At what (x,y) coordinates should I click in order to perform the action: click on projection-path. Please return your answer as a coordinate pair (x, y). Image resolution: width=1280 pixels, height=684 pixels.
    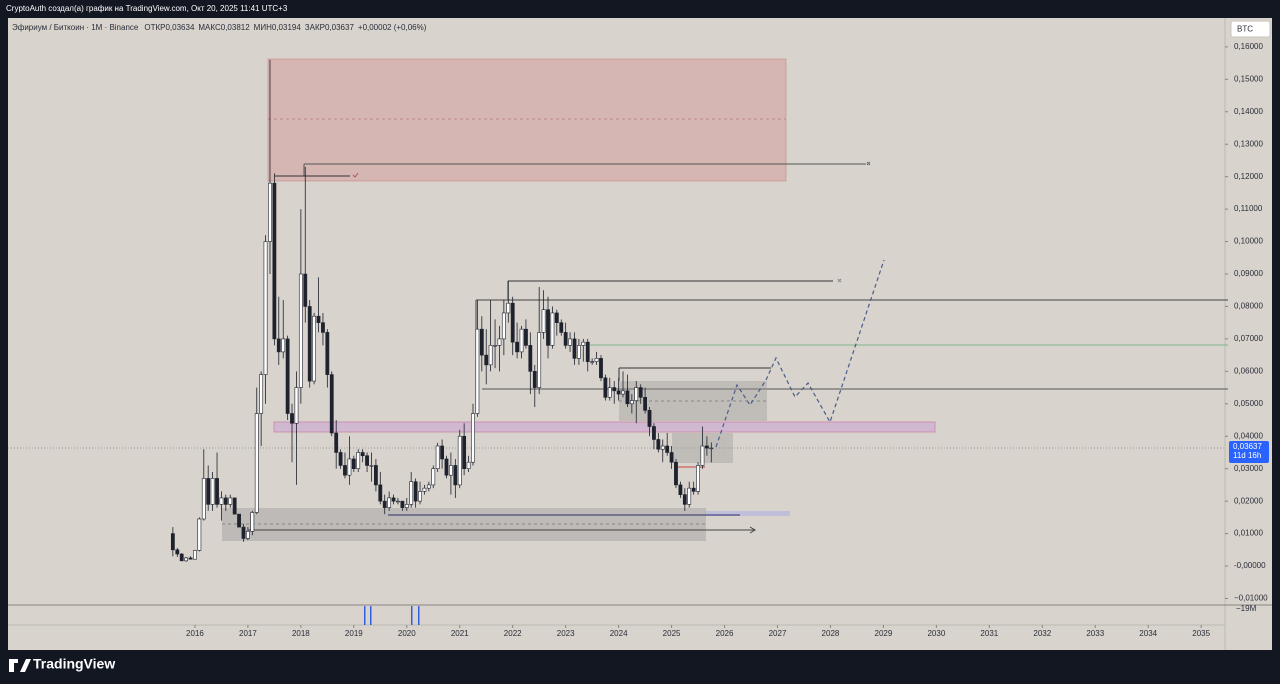
    Looking at the image, I should click on (800, 353).